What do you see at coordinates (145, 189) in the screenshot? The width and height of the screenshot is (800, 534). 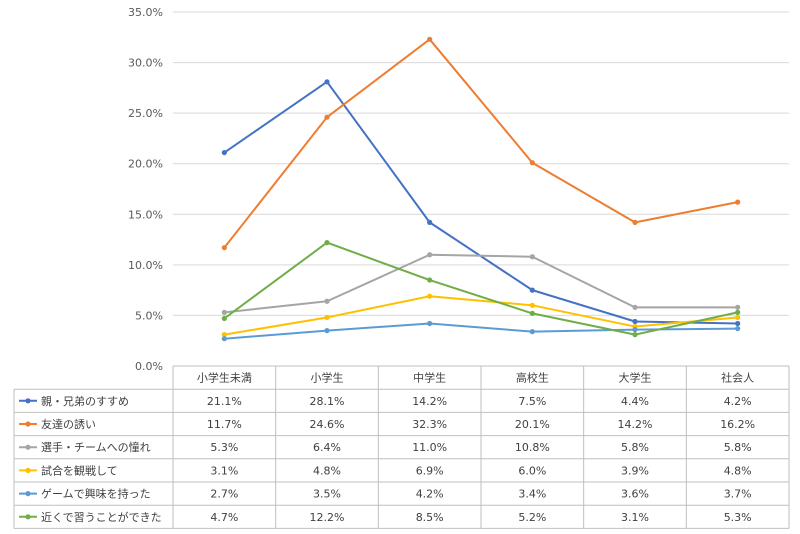 I see `y-axis: 0.0% 5.0% 10.0% 15.0% 20.0% 25.0% 30.0% 35.0%` at bounding box center [145, 189].